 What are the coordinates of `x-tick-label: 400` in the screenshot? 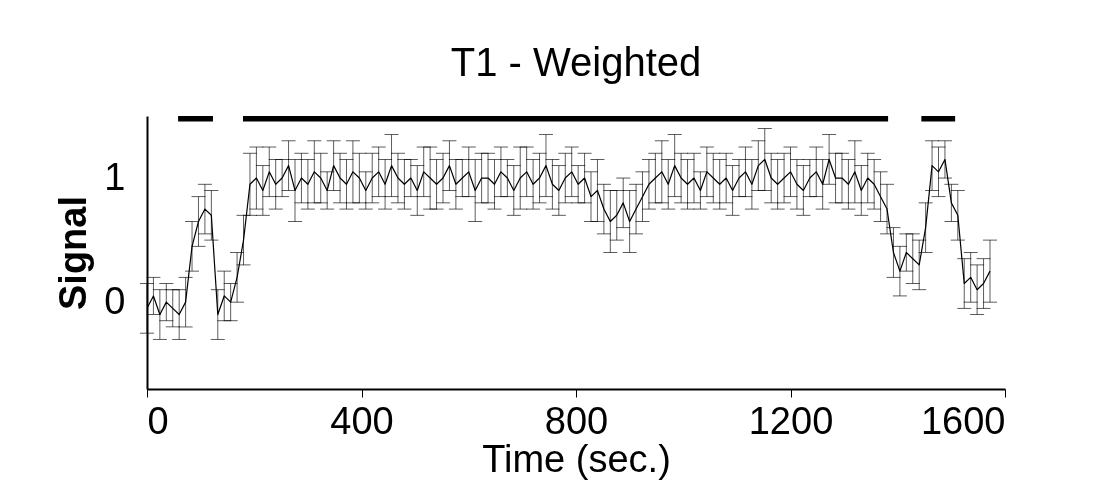 It's located at (362, 420).